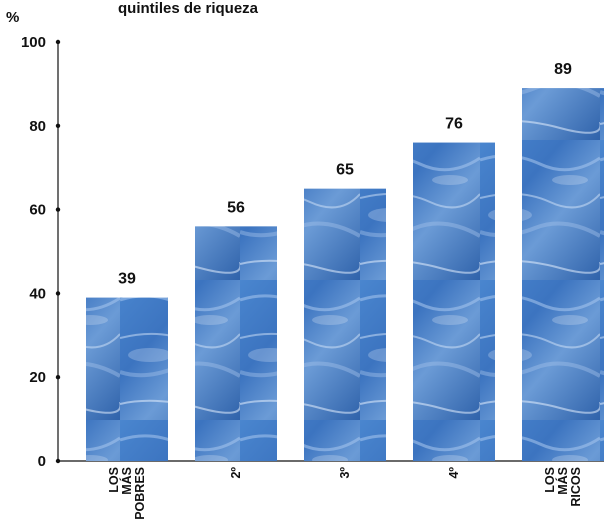 Image resolution: width=604 pixels, height=529 pixels. Describe the element at coordinates (37, 377) in the screenshot. I see `y-tick-label: 20` at that location.